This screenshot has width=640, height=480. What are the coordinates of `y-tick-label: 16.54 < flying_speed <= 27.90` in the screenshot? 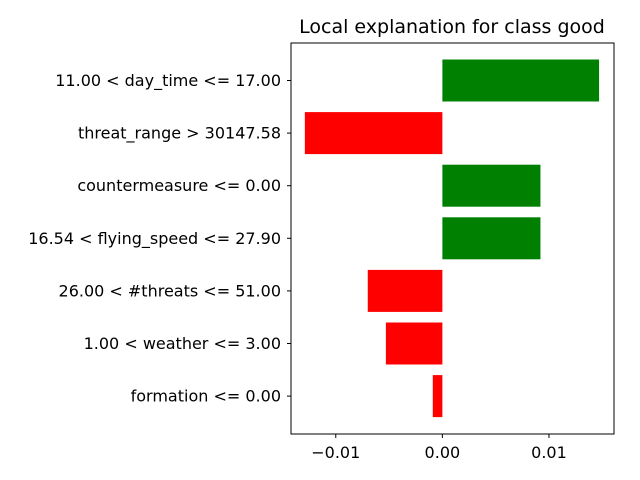 It's located at (154, 239).